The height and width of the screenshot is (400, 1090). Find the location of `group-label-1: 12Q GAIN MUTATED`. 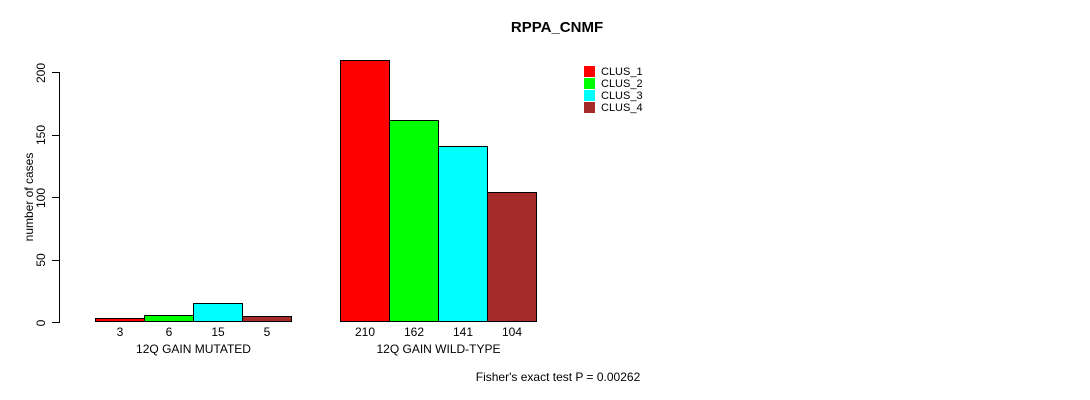

group-label-1: 12Q GAIN MUTATED is located at coordinates (193, 349).